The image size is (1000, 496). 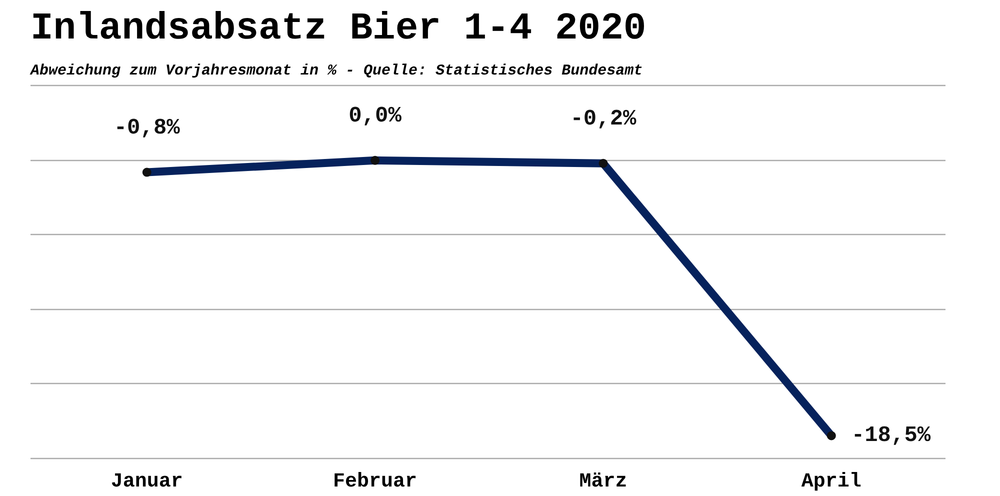 What do you see at coordinates (831, 482) in the screenshot?
I see `x-tick-label: April` at bounding box center [831, 482].